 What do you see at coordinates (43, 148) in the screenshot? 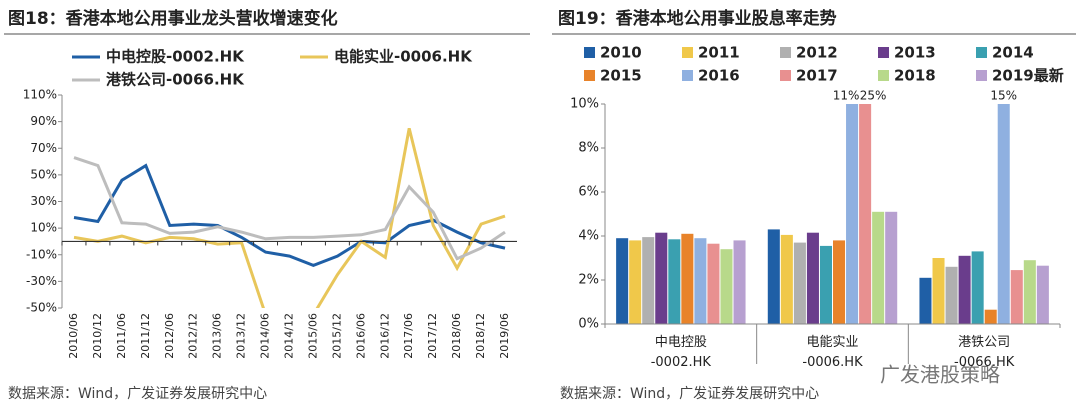
I see `y-tick-label: 70%` at bounding box center [43, 148].